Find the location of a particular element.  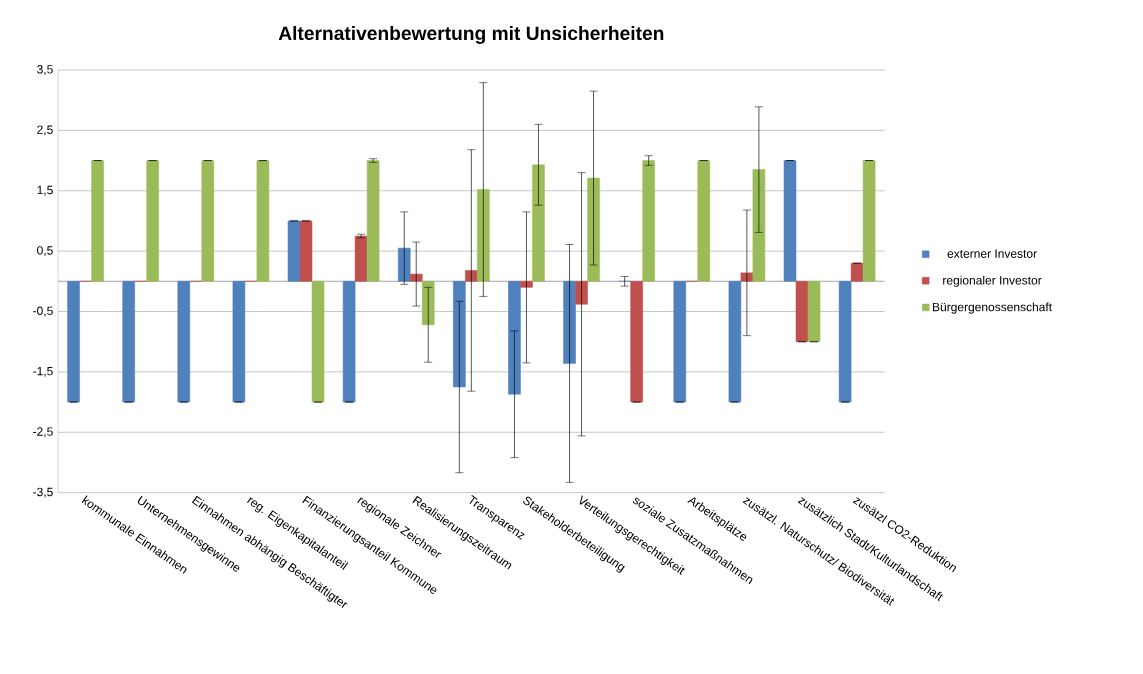

legend-label: externer Investor is located at coordinates (992, 253).